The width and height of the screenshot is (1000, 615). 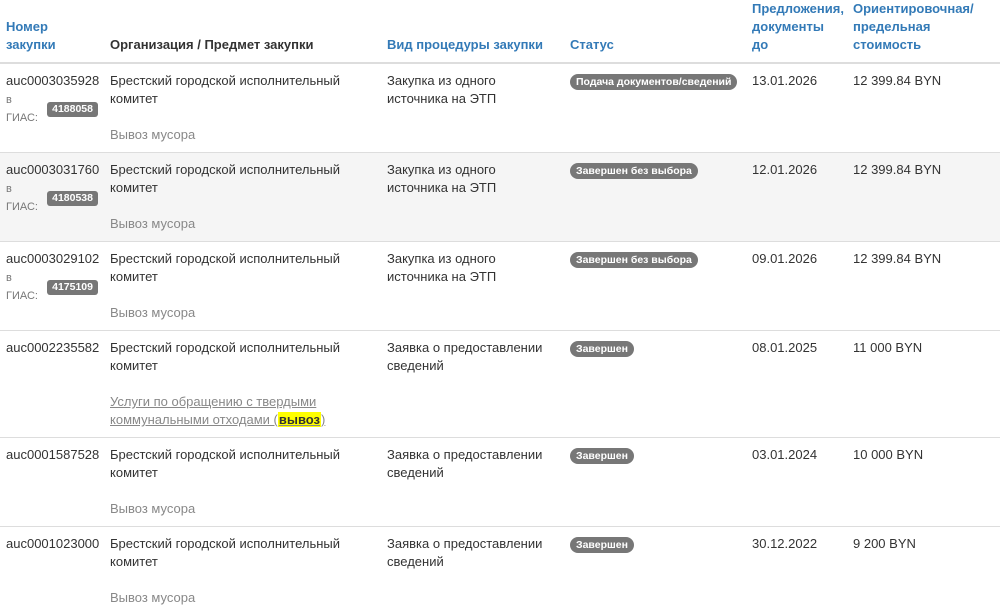 I want to click on procurement-number: auc0001023000, so click(x=52, y=544).